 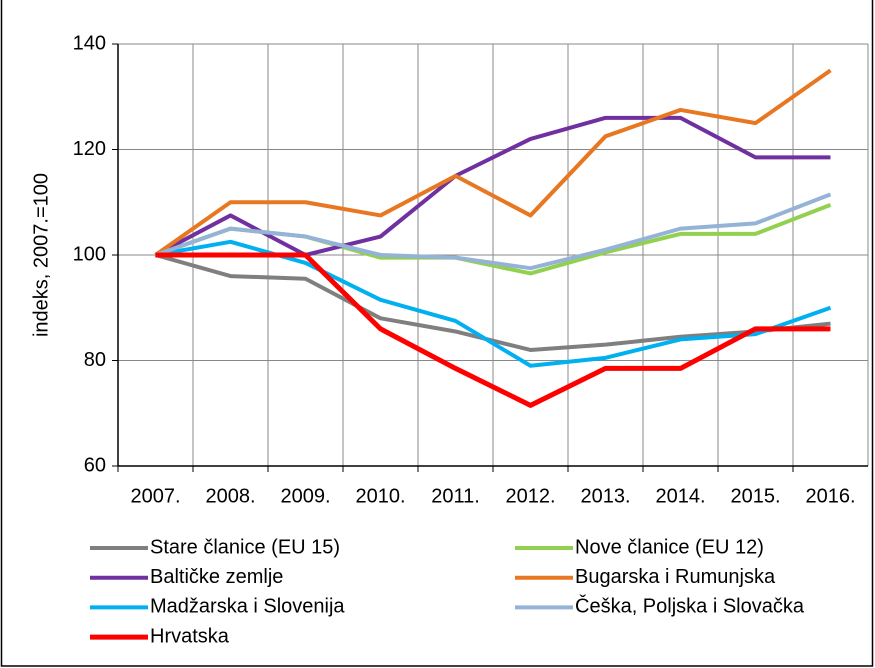 What do you see at coordinates (95, 465) in the screenshot?
I see `y-tick-label: 60` at bounding box center [95, 465].